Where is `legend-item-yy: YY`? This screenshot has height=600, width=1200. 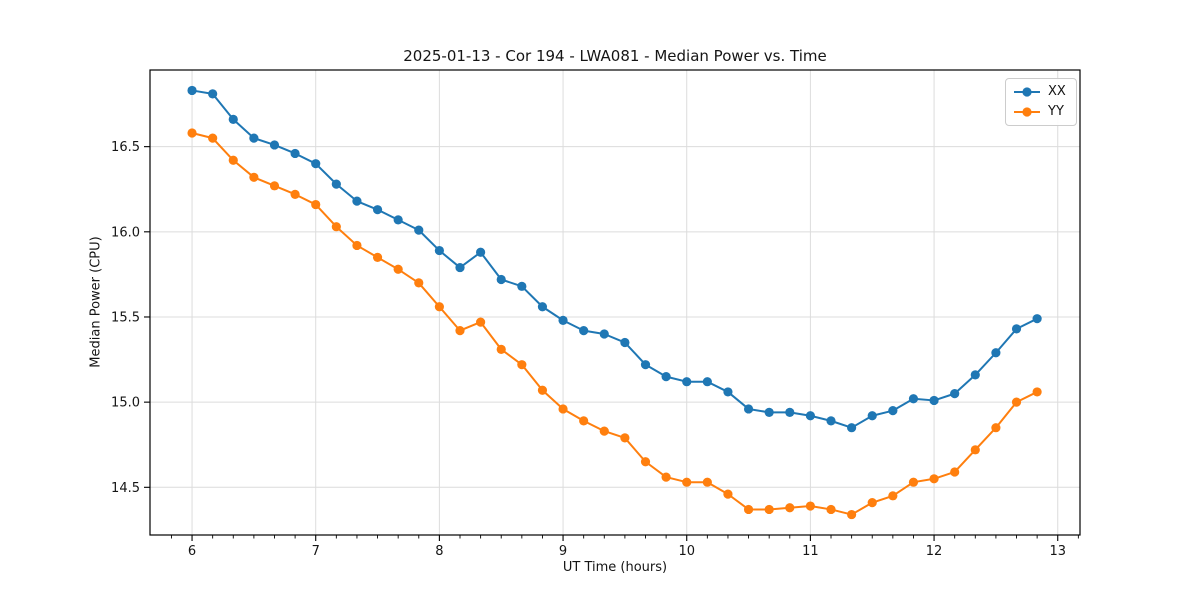
legend-item-yy: YY is located at coordinates (1039, 112).